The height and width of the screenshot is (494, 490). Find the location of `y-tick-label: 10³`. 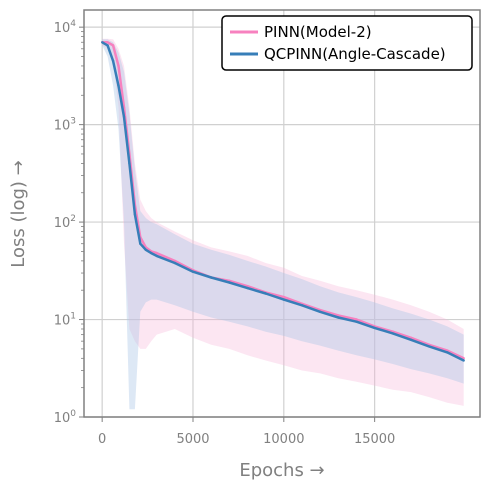

y-tick-label: 10³ is located at coordinates (65, 125).